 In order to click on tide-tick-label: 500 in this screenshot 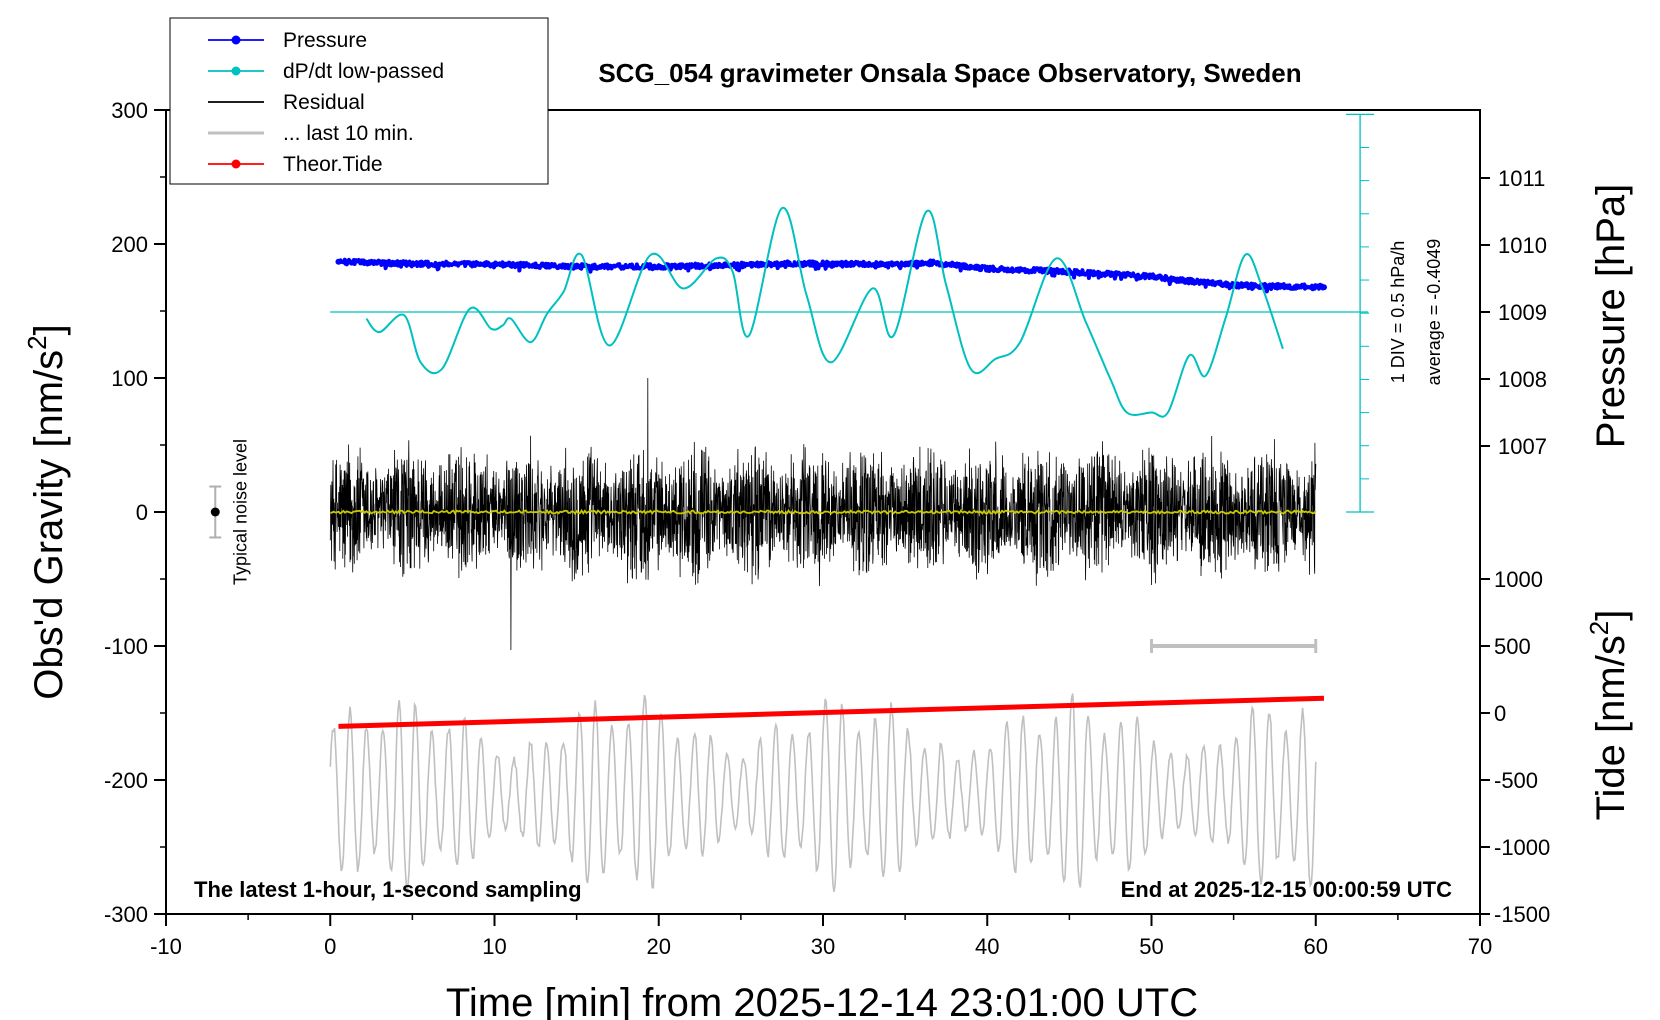, I will do `click(1512, 646)`.